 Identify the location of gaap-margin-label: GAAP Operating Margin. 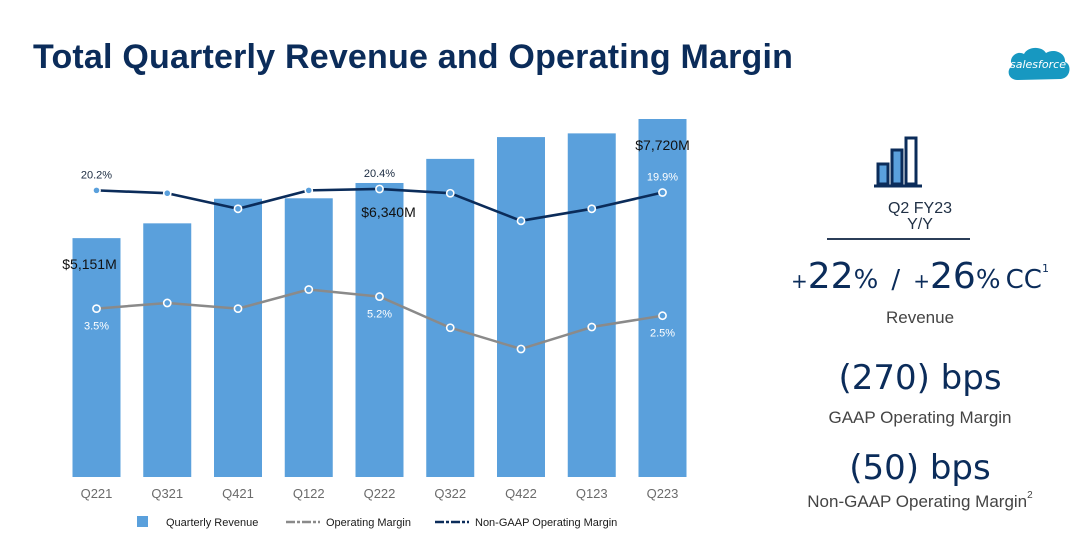
(920, 417).